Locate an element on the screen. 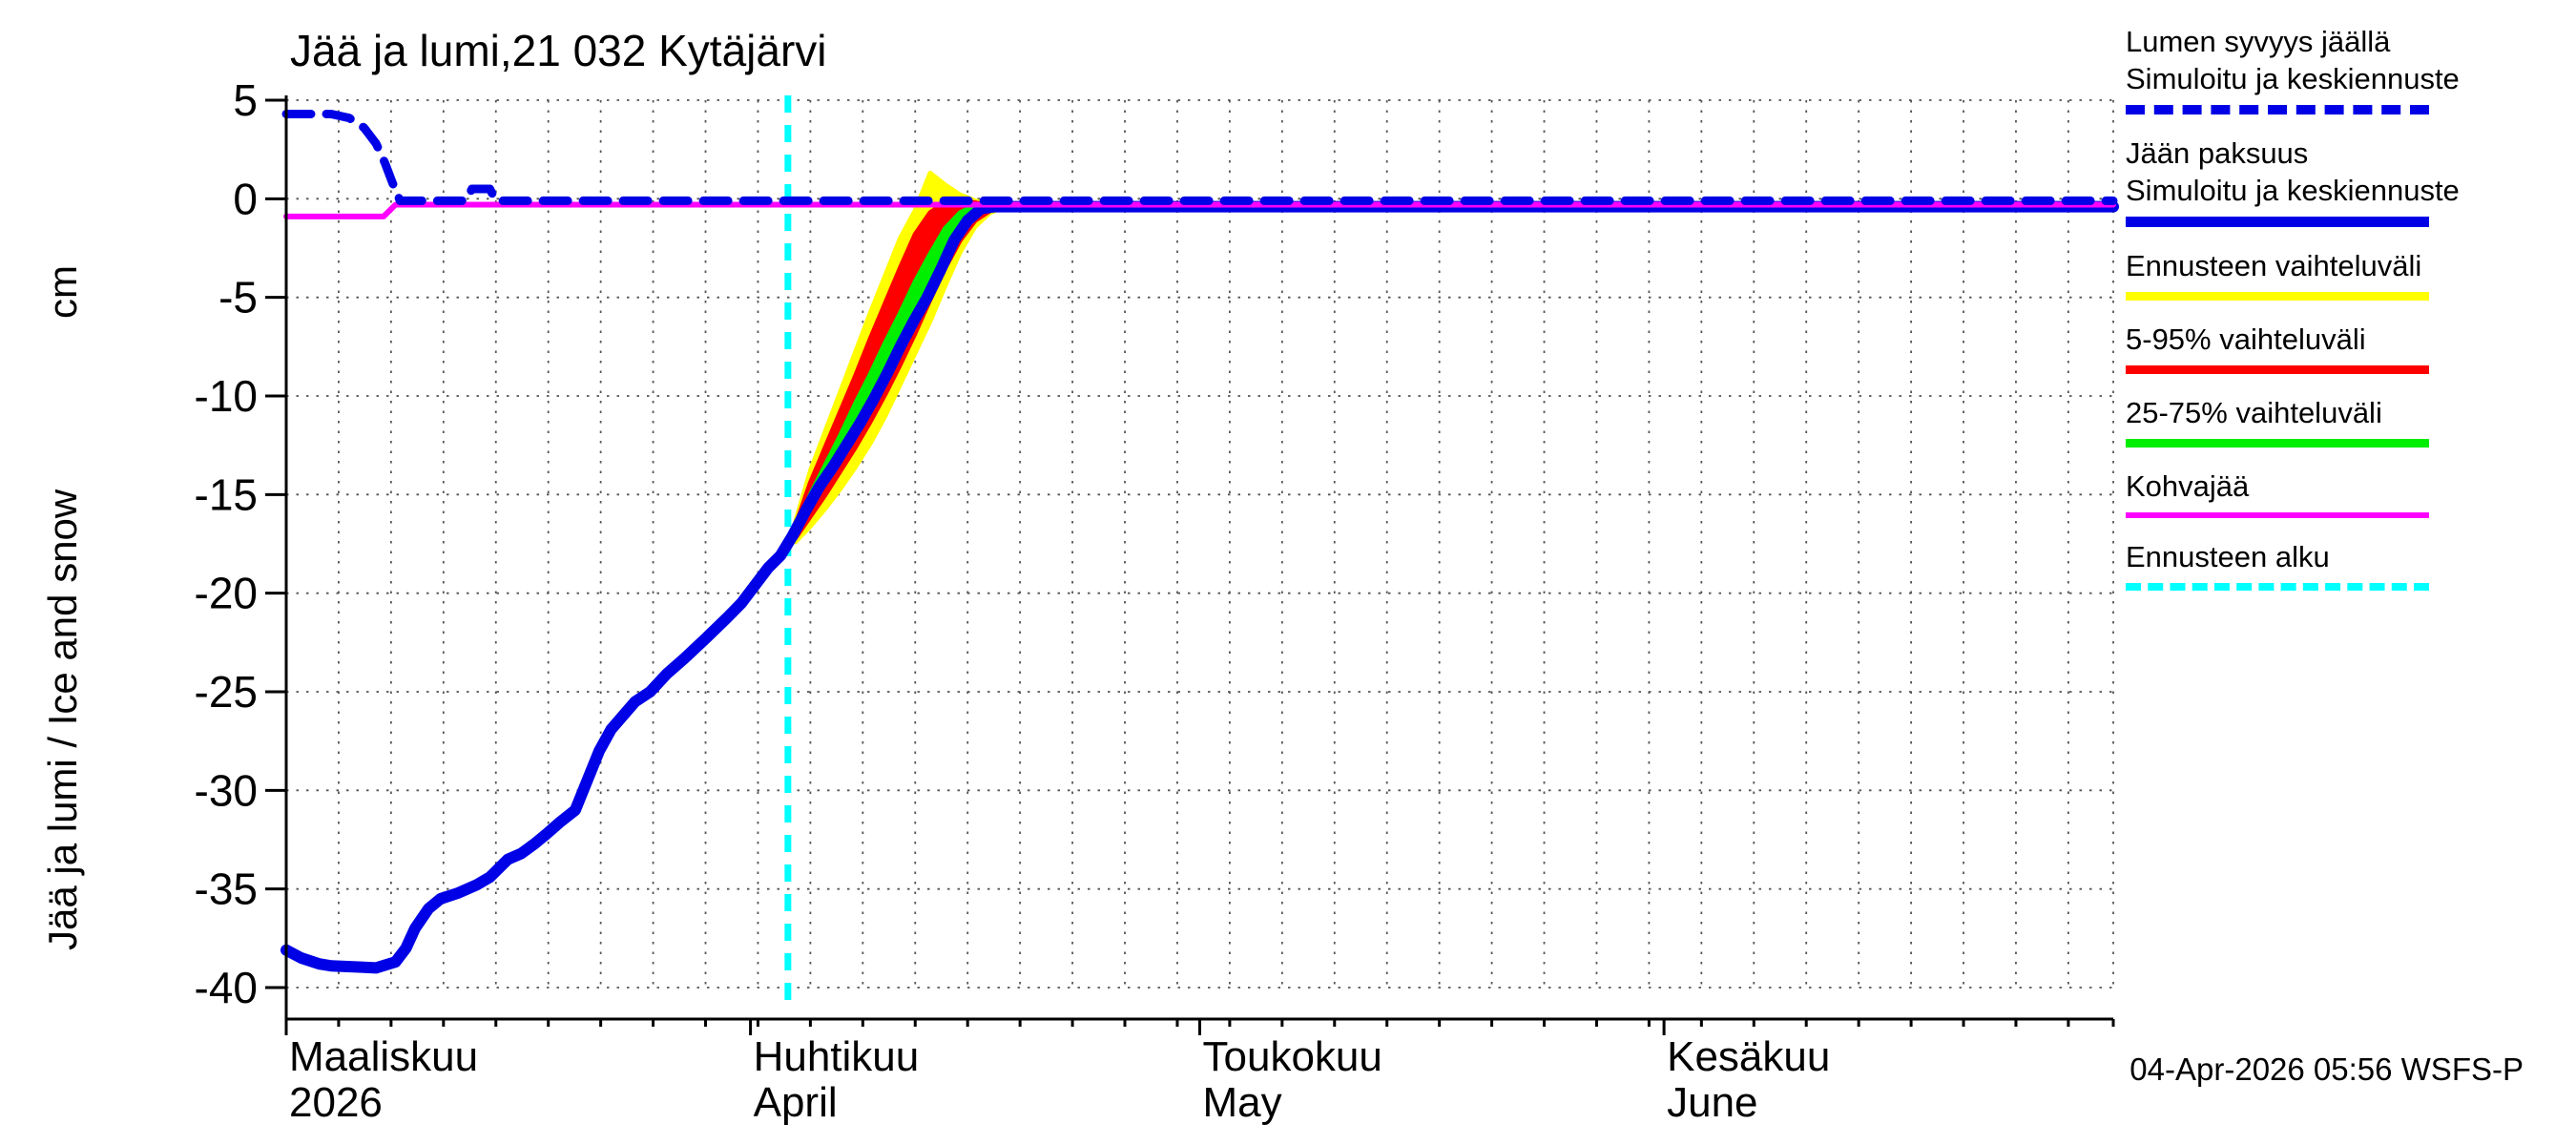 The image size is (2576, 1145). legend-entry-5-95-range: 5-95% vaihteluväli is located at coordinates (2350, 348).